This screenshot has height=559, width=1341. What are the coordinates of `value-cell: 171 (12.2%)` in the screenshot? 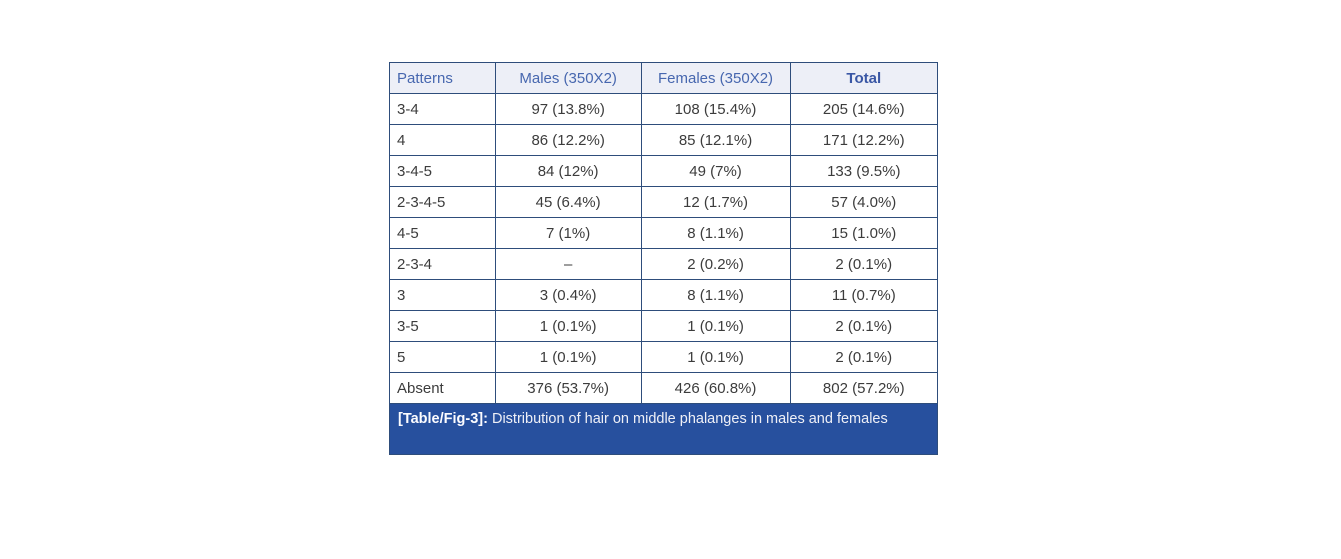 It's located at (864, 140).